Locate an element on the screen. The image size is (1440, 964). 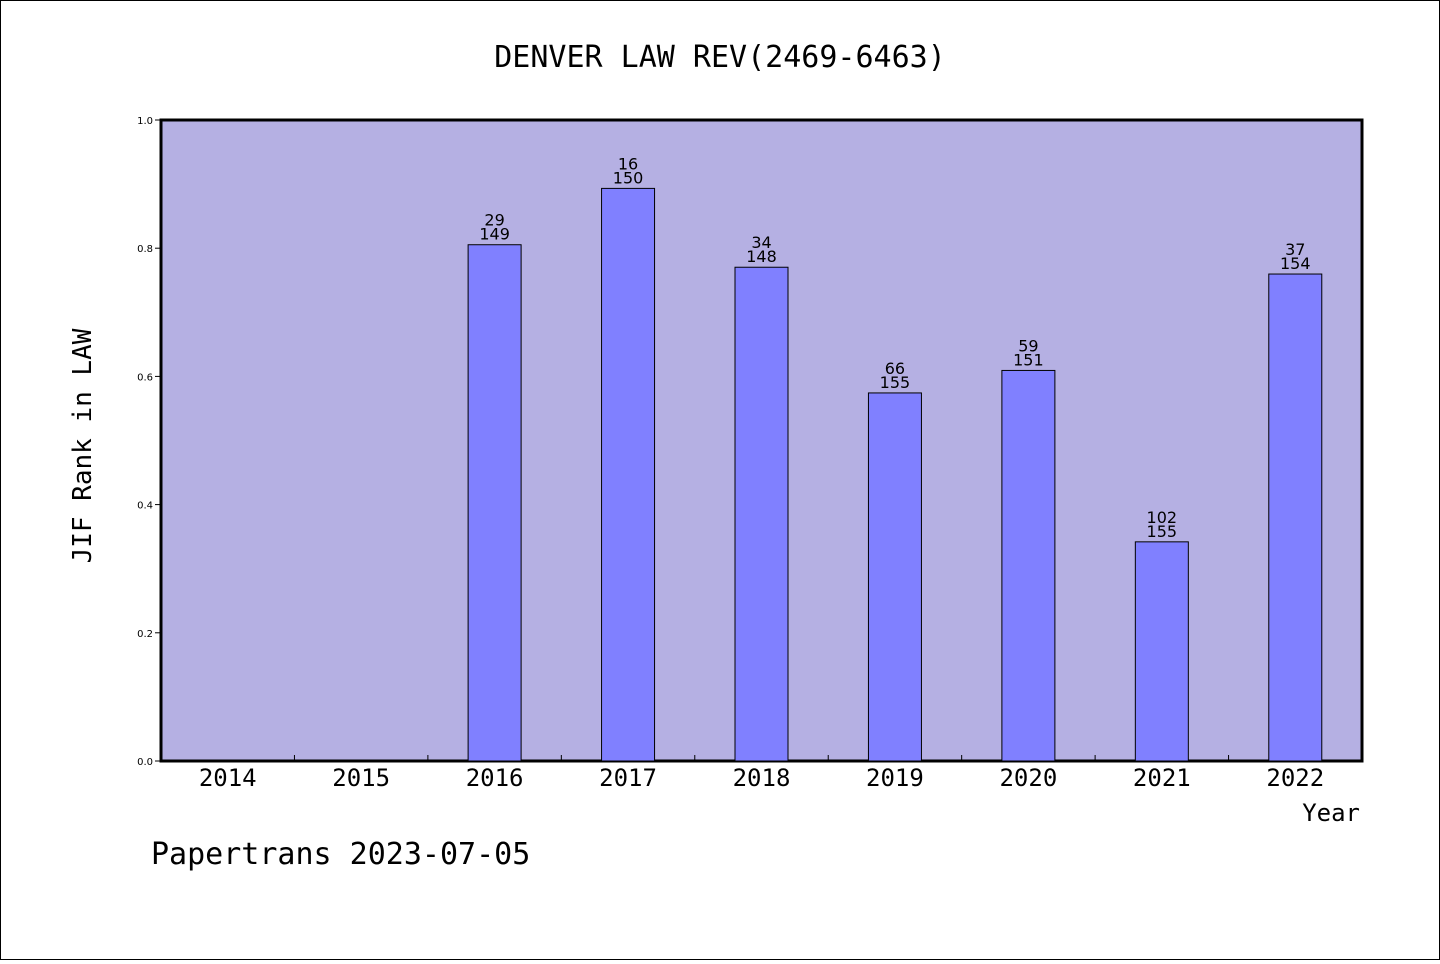
bar-rank-label: 29 is located at coordinates (494, 220).